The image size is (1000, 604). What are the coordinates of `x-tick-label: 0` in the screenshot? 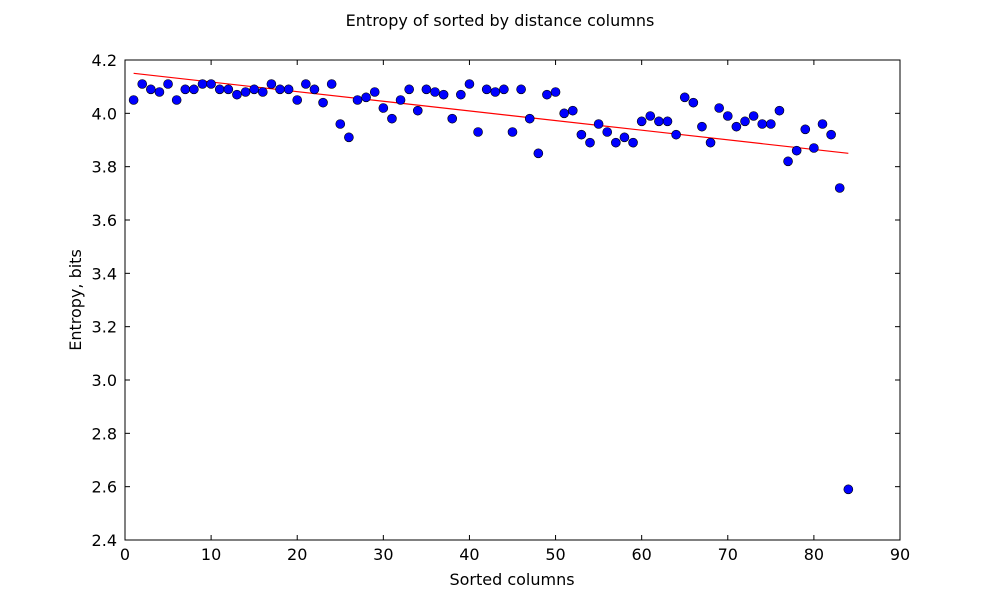 It's located at (125, 554).